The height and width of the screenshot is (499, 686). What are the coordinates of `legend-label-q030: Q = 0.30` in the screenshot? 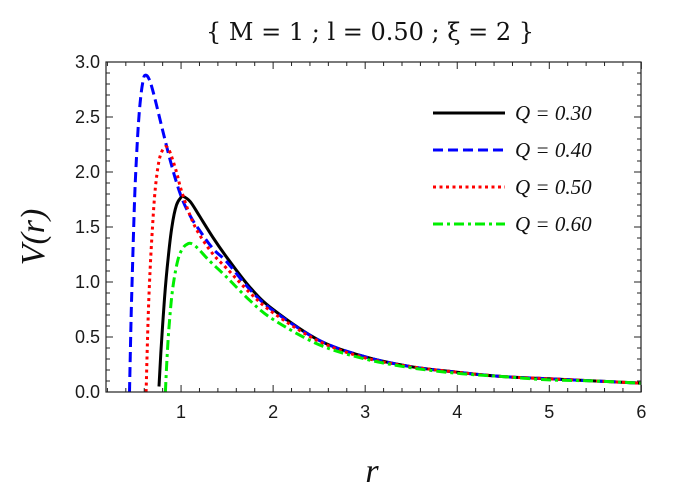 It's located at (553, 113).